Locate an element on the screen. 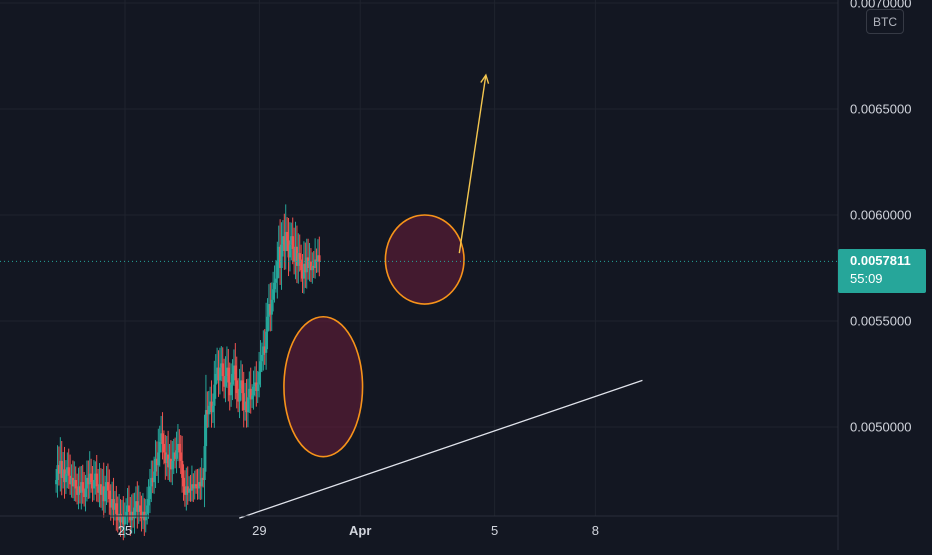 The width and height of the screenshot is (932, 555). trendline is located at coordinates (441, 449).